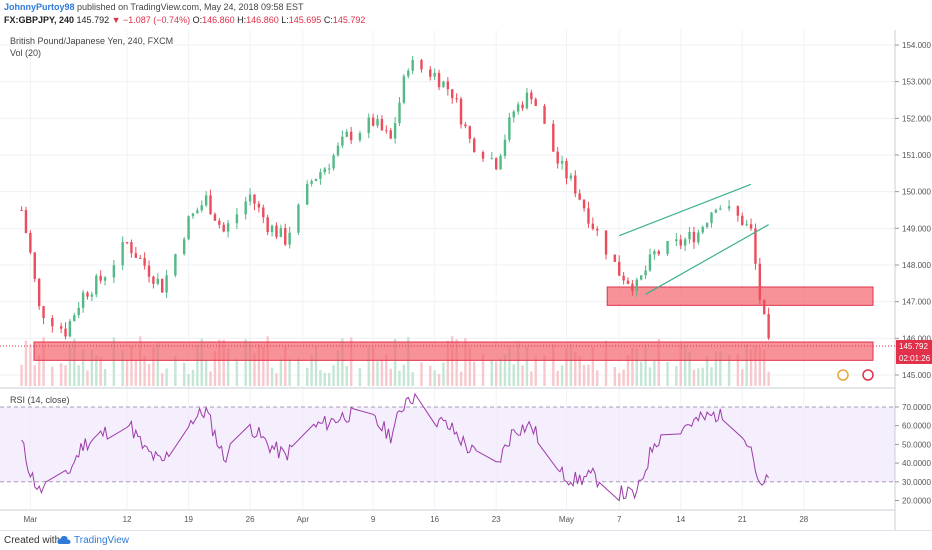 This screenshot has width=932, height=550. Describe the element at coordinates (694, 239) in the screenshot. I see `rising-wedge-channel` at that location.